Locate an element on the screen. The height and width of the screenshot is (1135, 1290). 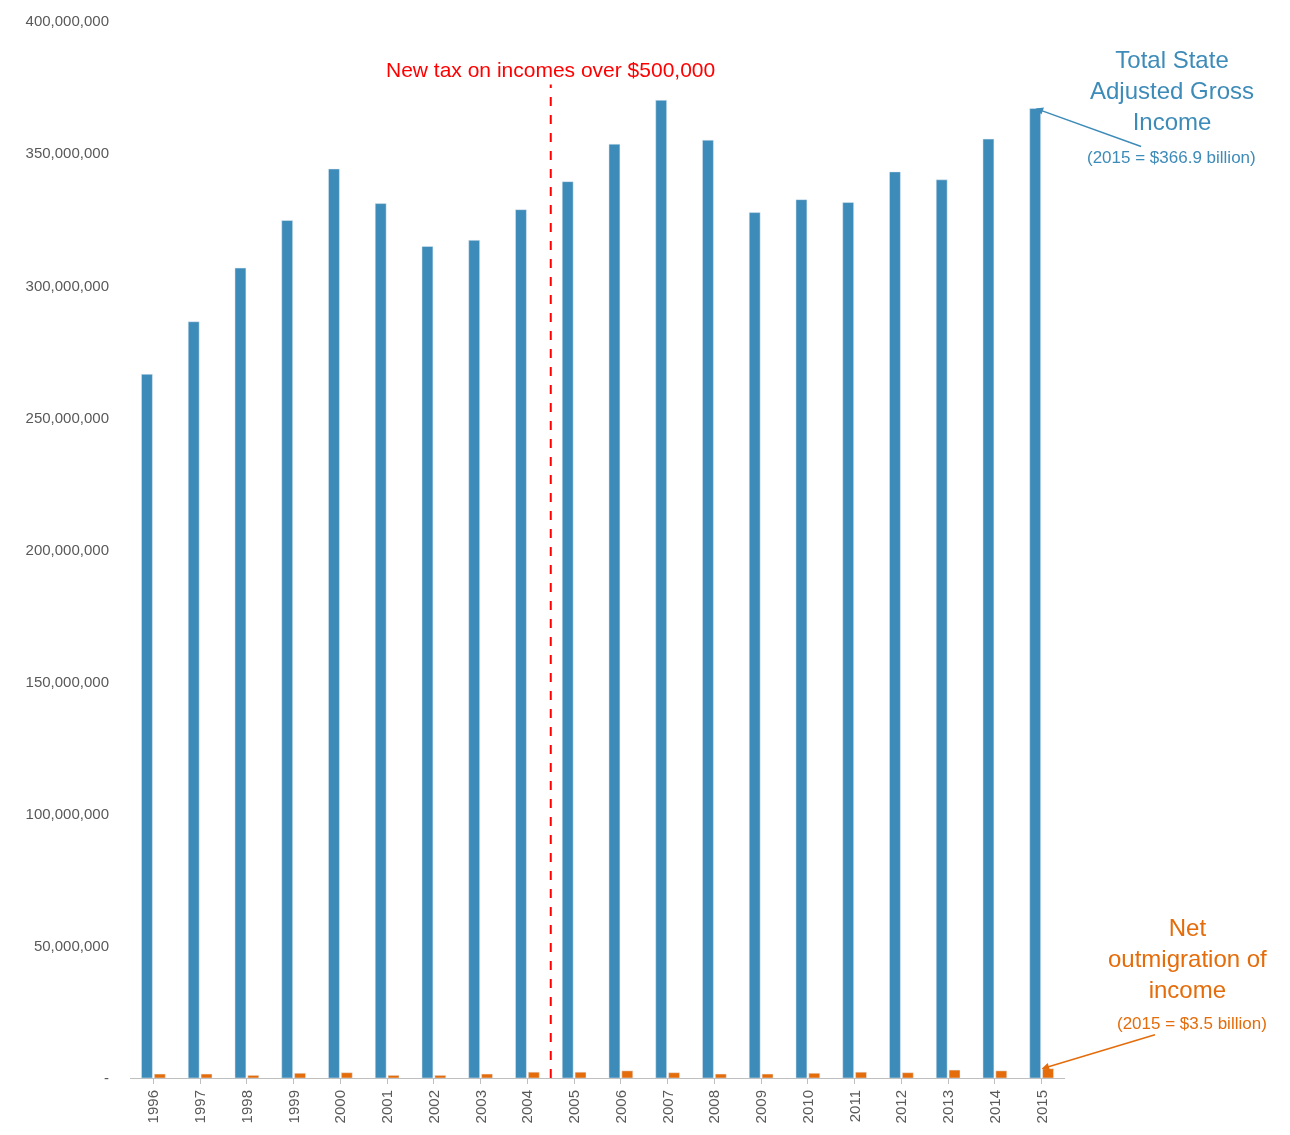
text: Net outmigration of income is located at coordinates (1188, 959).